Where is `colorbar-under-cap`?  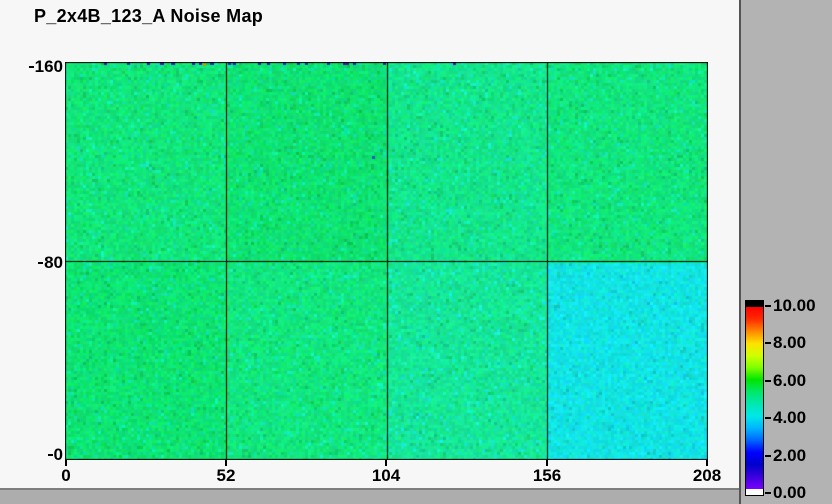 colorbar-under-cap is located at coordinates (754, 492).